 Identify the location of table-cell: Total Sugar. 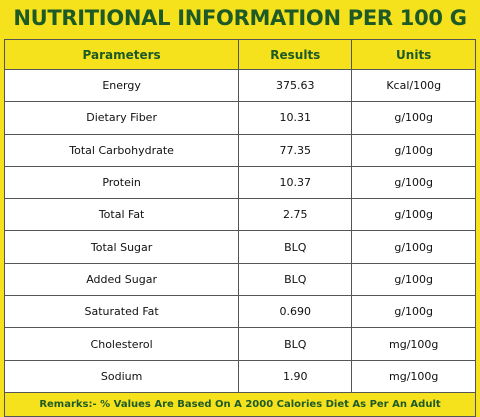
(121, 247).